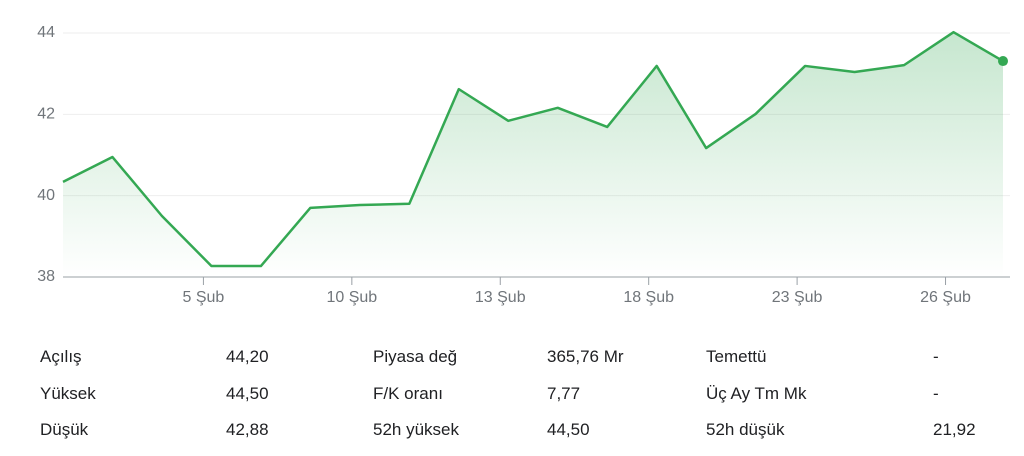 This screenshot has height=456, width=1024. What do you see at coordinates (247, 429) in the screenshot?
I see `stat-value: 42,88` at bounding box center [247, 429].